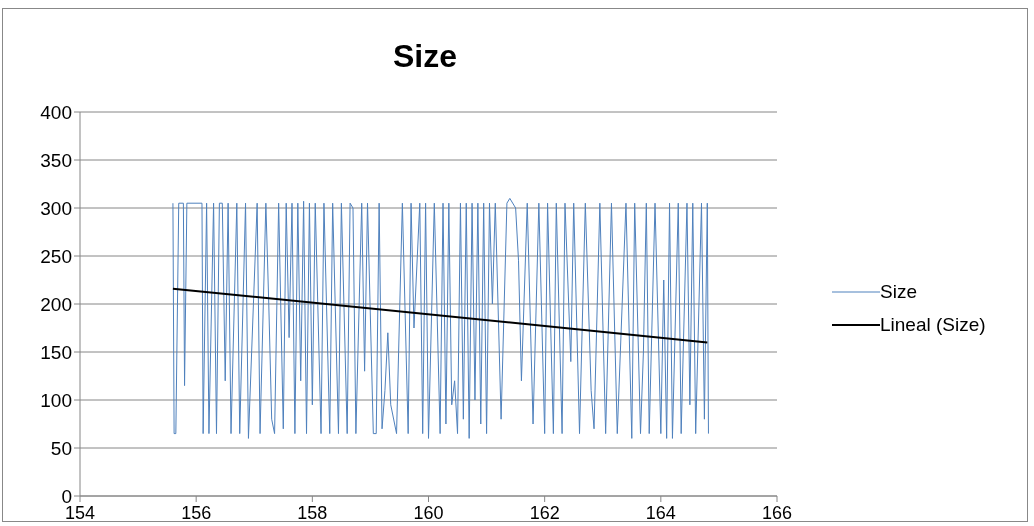  I want to click on x-tick-label: 166, so click(777, 512).